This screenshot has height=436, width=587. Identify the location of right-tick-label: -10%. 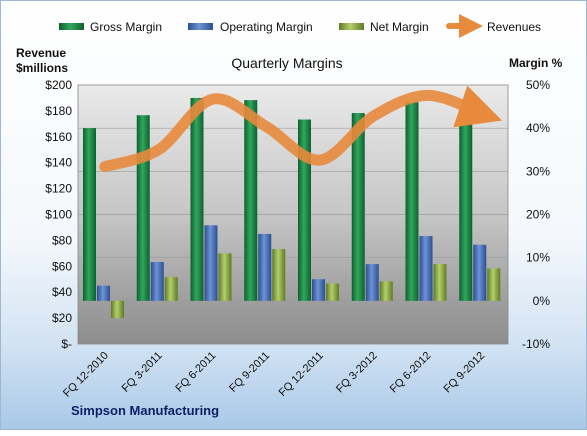
(536, 344).